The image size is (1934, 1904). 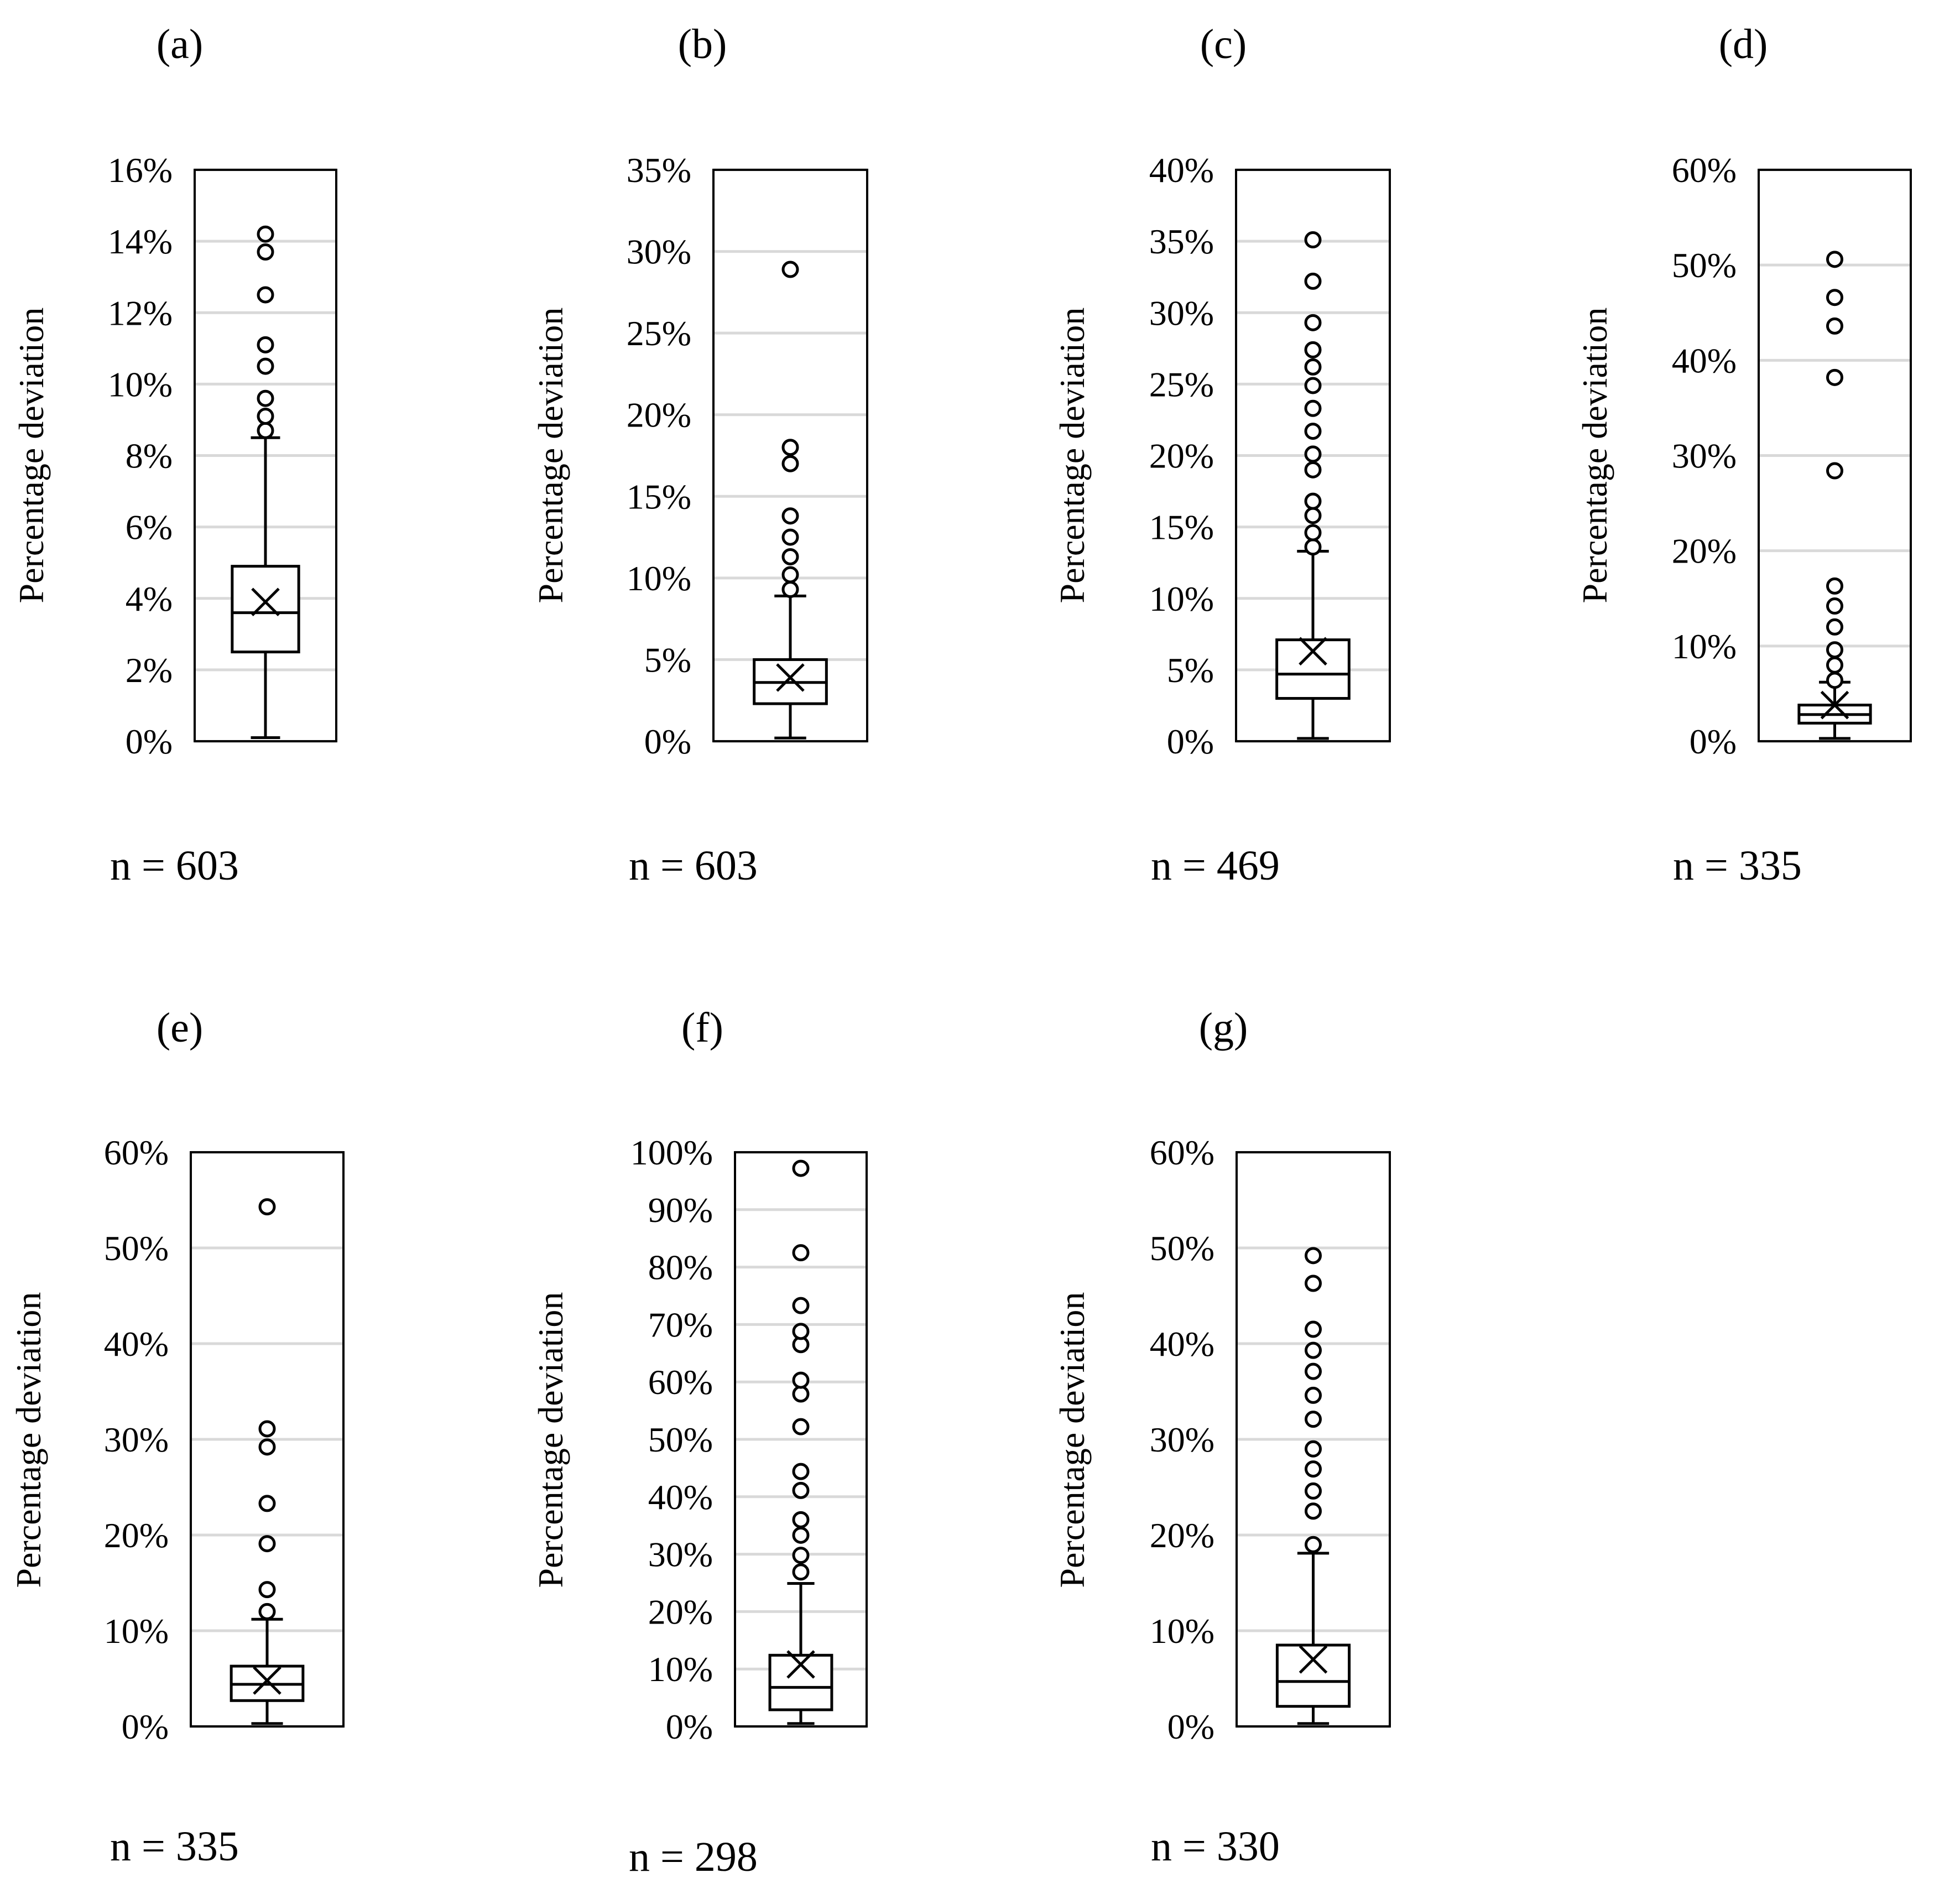 I want to click on sample-size-label: n = 298, so click(x=693, y=1857).